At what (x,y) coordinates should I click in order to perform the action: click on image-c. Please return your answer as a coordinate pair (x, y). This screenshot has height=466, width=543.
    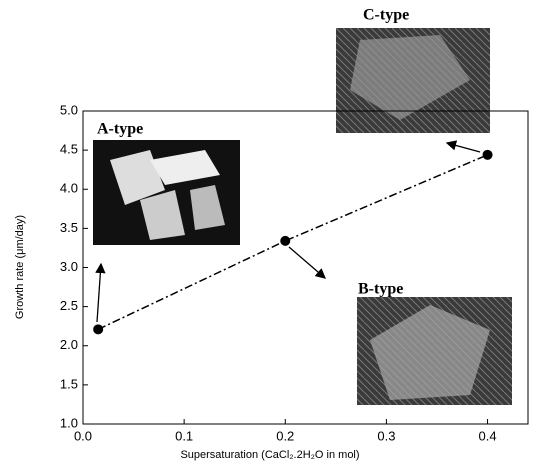
    Looking at the image, I should click on (413, 80).